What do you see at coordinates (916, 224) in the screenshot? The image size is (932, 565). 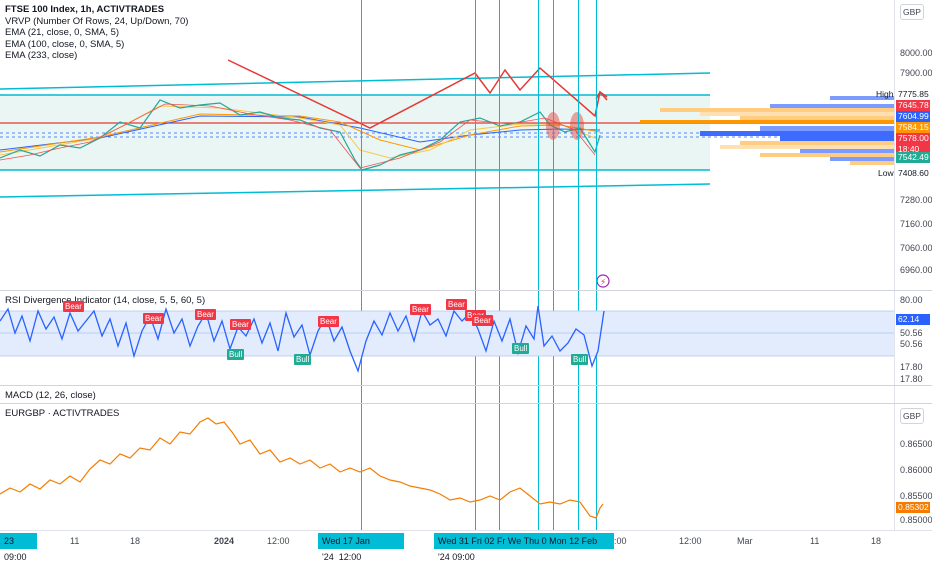 I see `price-tick: 7160.00` at bounding box center [916, 224].